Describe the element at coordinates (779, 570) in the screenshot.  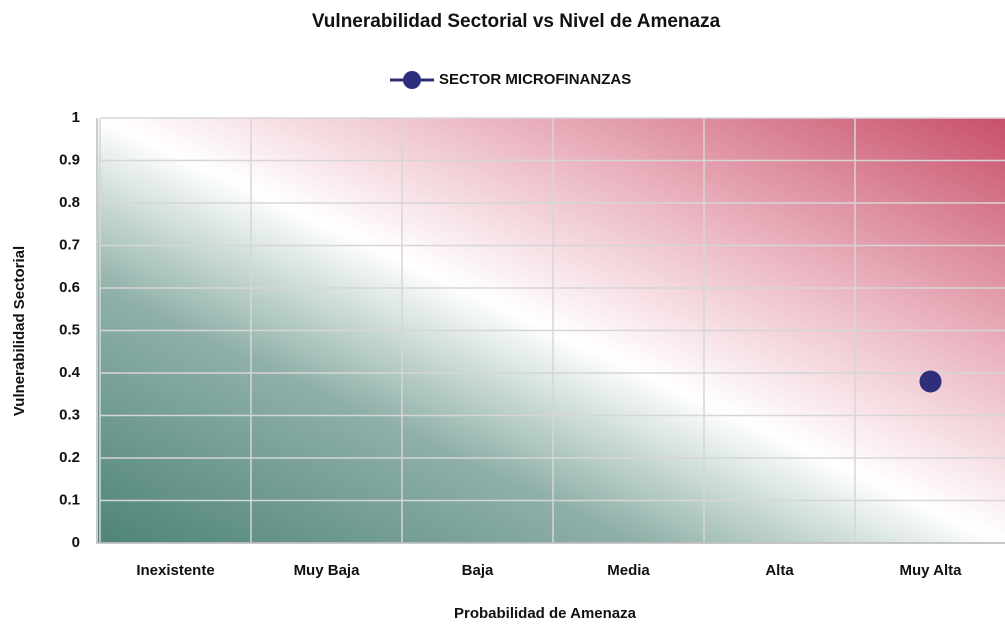
I see `x-tick-label: Alta` at that location.